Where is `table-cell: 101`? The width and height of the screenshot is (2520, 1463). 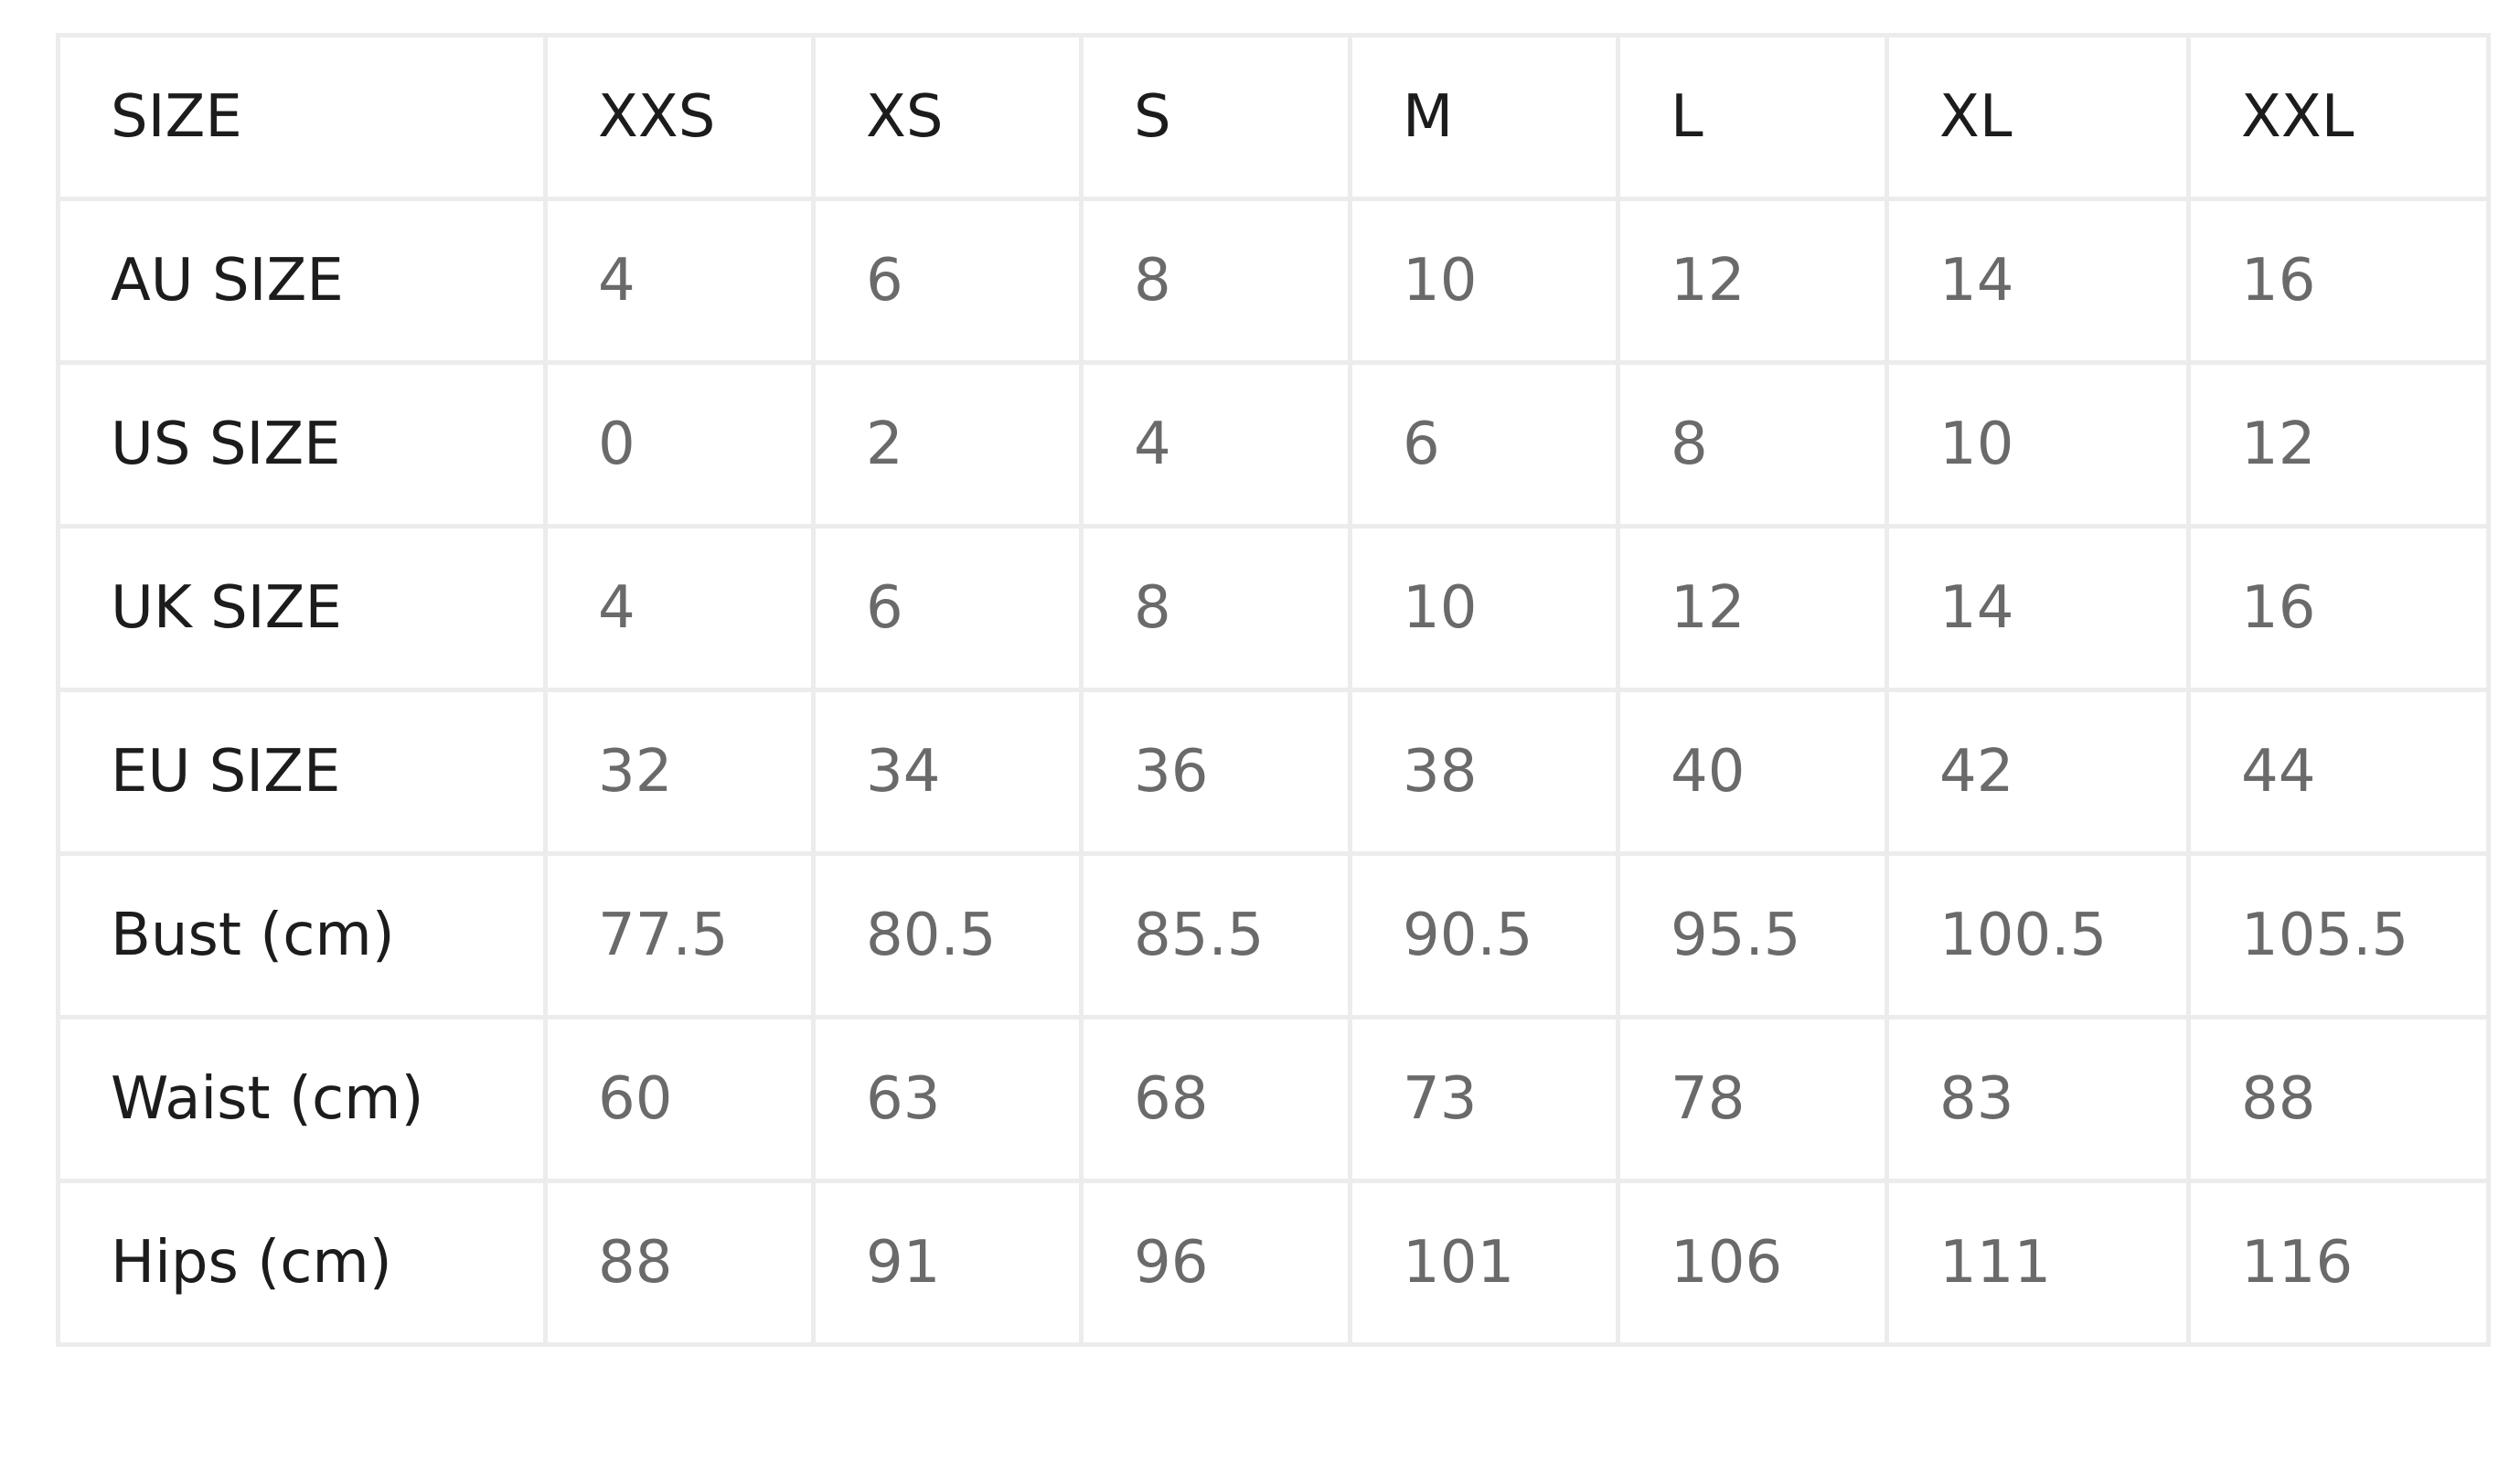
table-cell: 101 is located at coordinates (1484, 1263).